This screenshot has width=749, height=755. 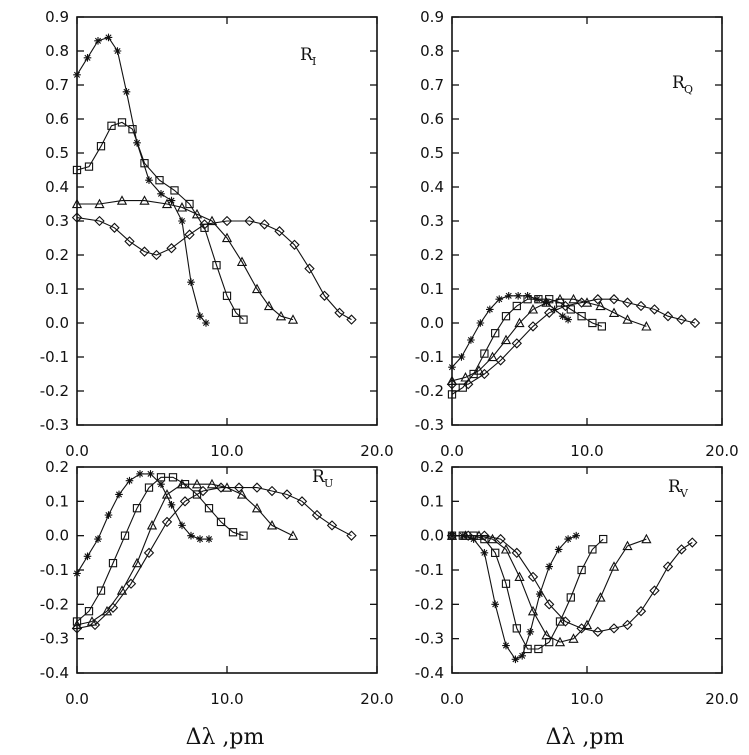 What do you see at coordinates (549, 589) in the screenshot?
I see `series-line-triangle-r-v` at bounding box center [549, 589].